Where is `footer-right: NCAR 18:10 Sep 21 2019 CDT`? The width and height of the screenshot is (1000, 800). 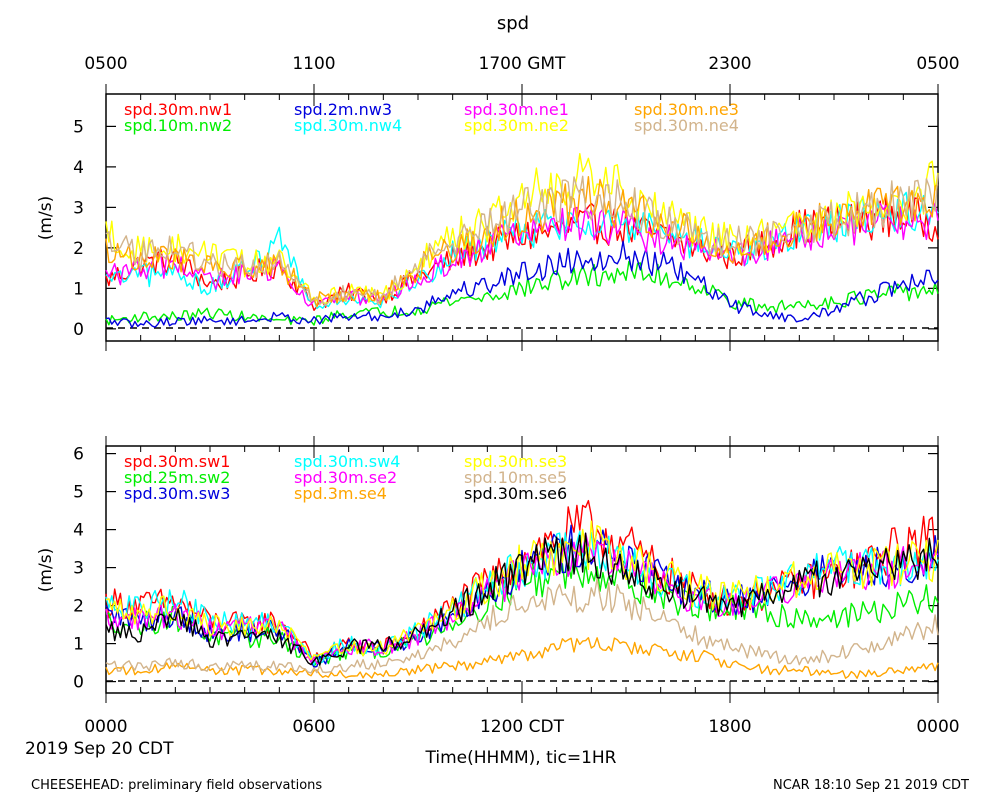
footer-right: NCAR 18:10 Sep 21 2019 CDT is located at coordinates (871, 785).